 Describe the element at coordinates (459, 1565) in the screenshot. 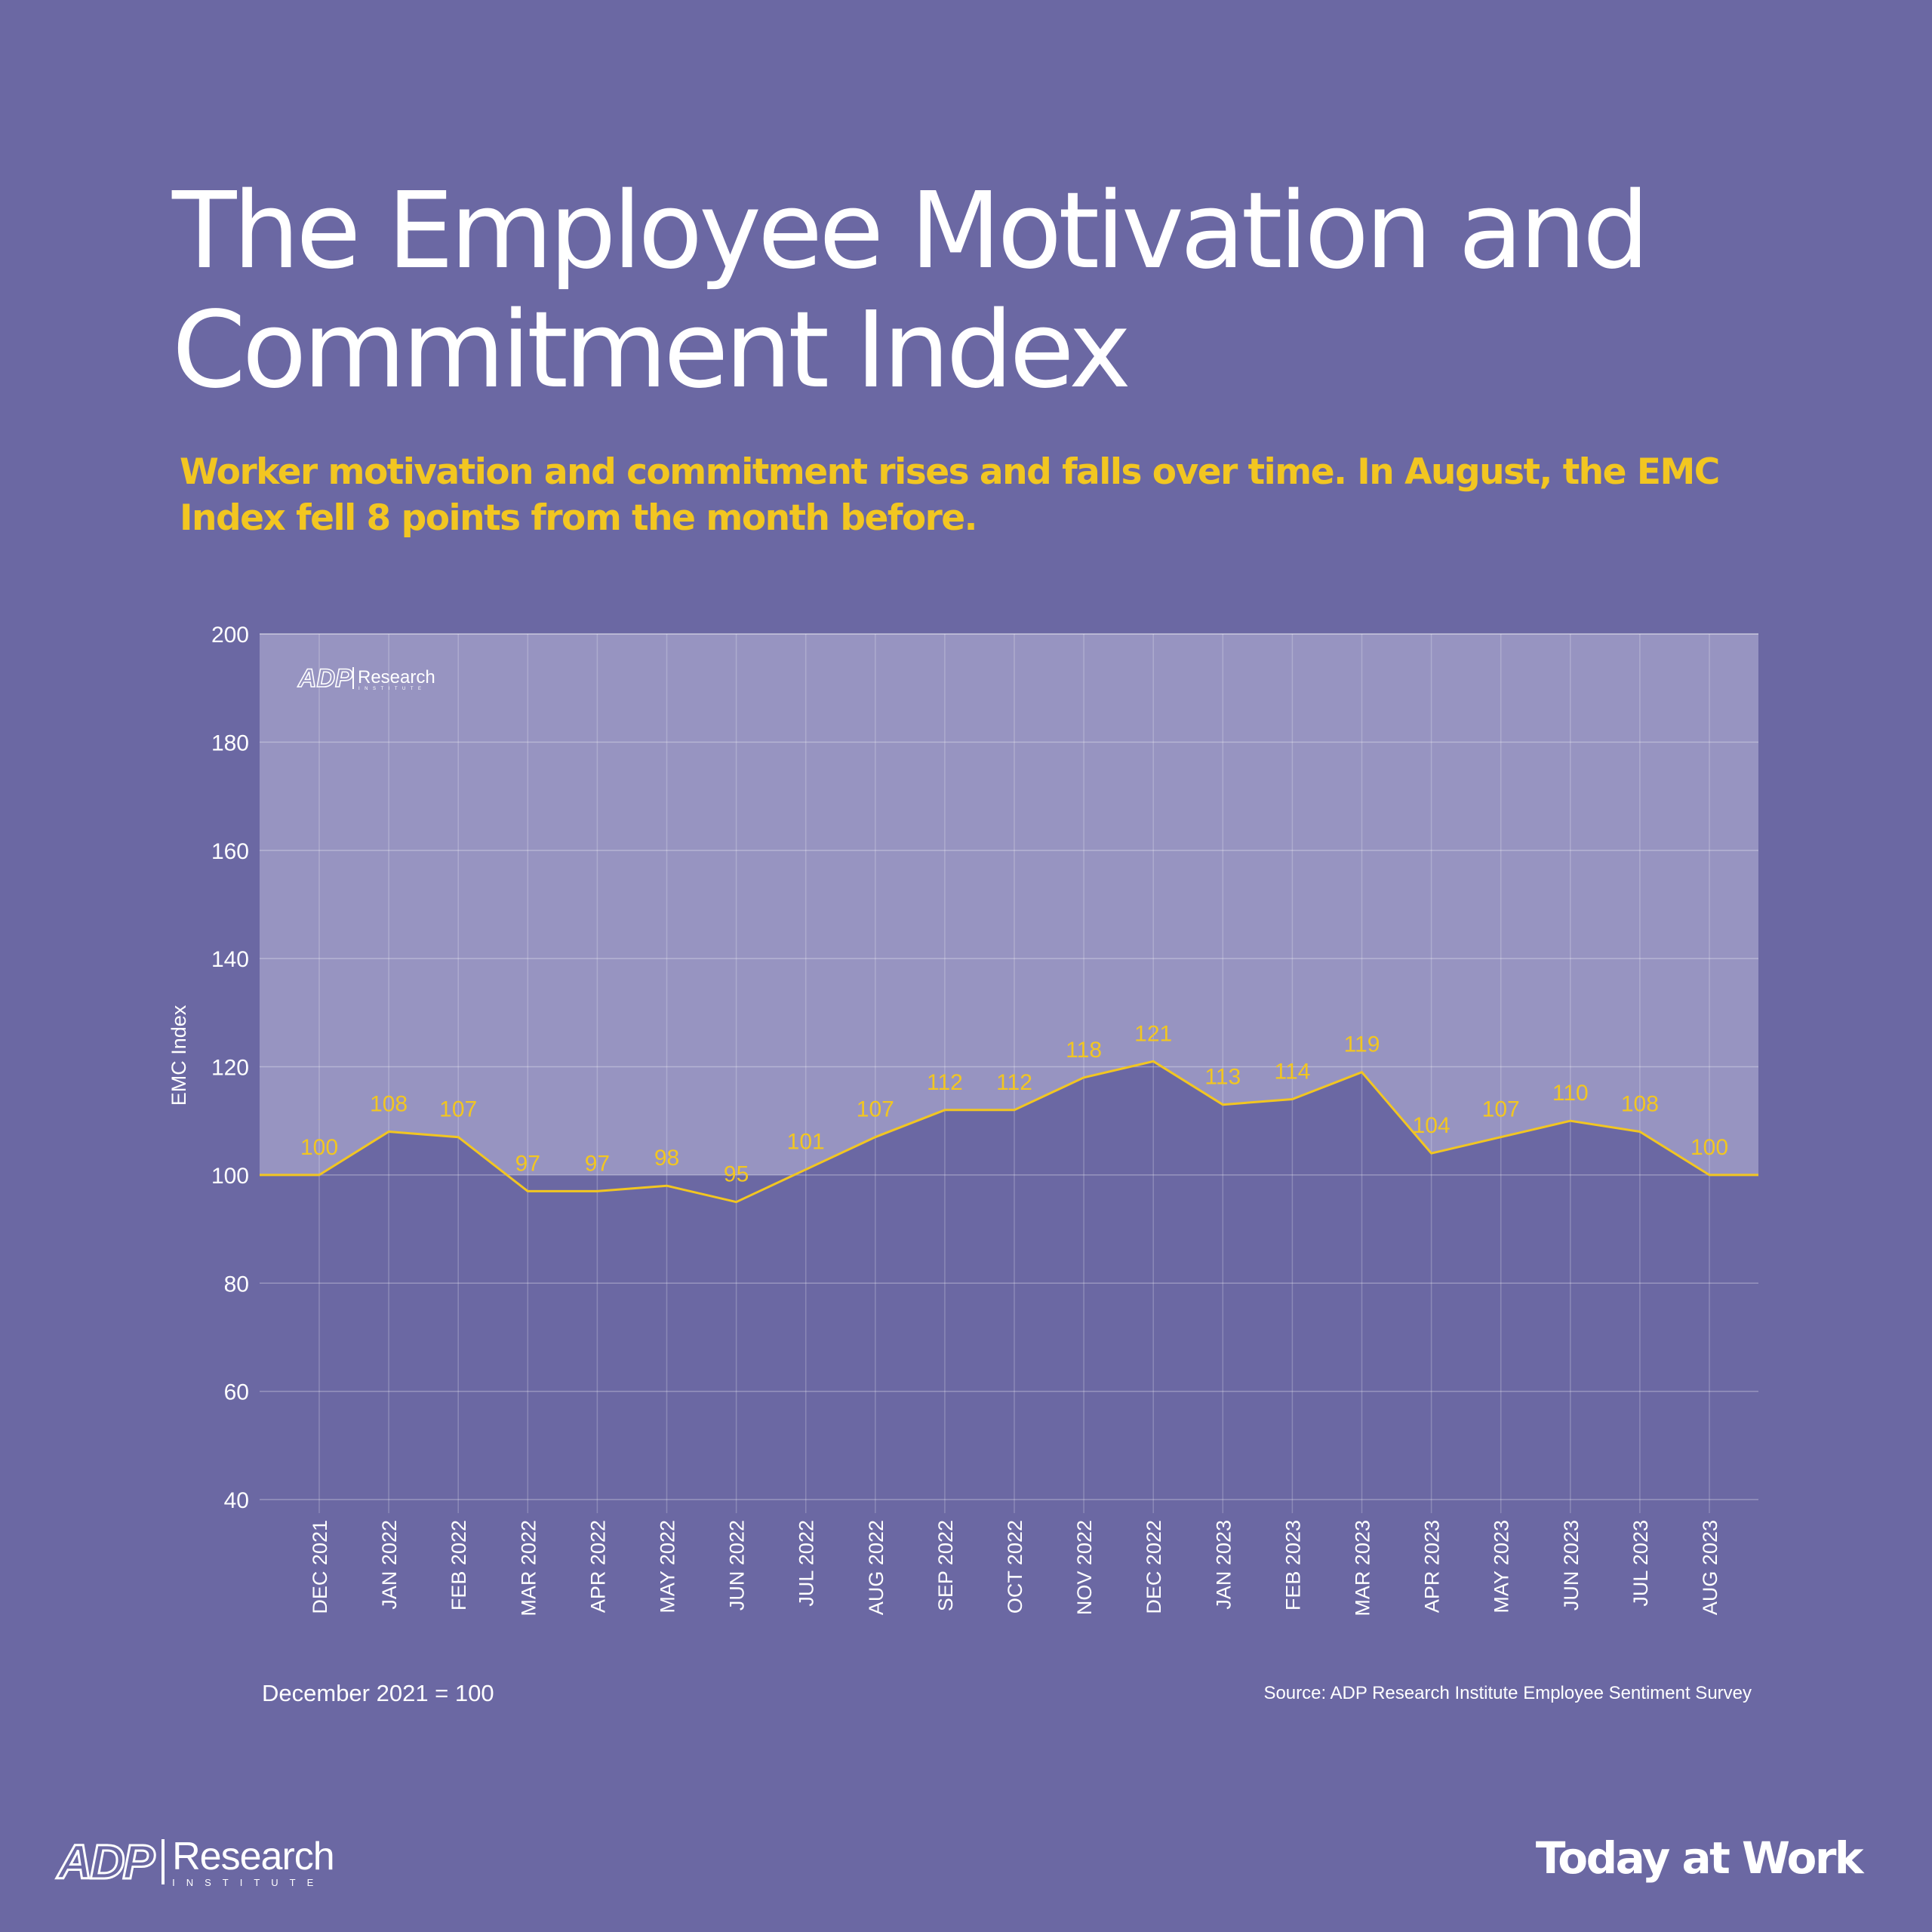

I see `x-tick-label: FEB 2022` at that location.